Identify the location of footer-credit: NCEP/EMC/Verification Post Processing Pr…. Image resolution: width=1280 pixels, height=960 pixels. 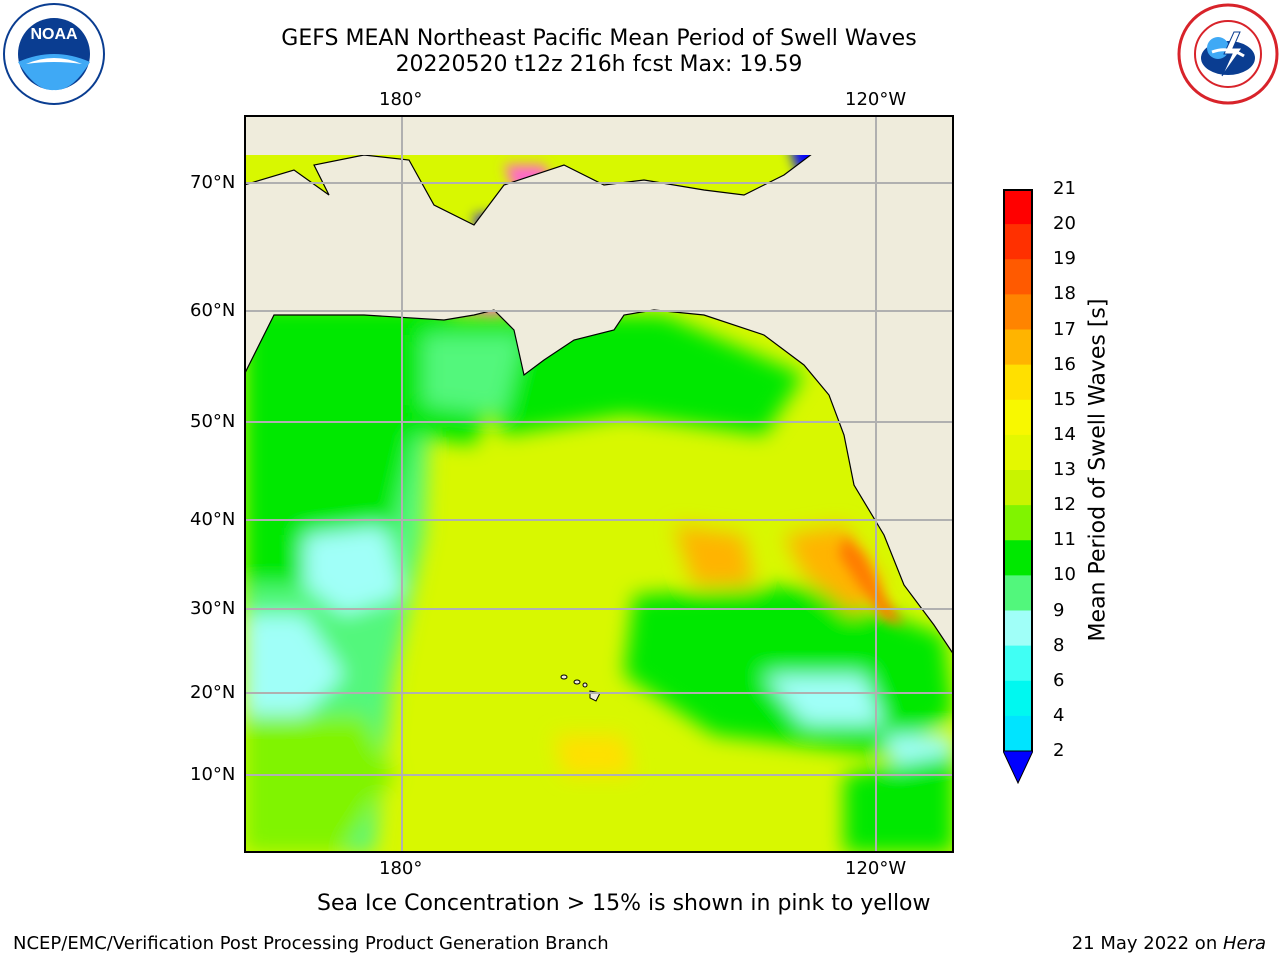
(311, 943).